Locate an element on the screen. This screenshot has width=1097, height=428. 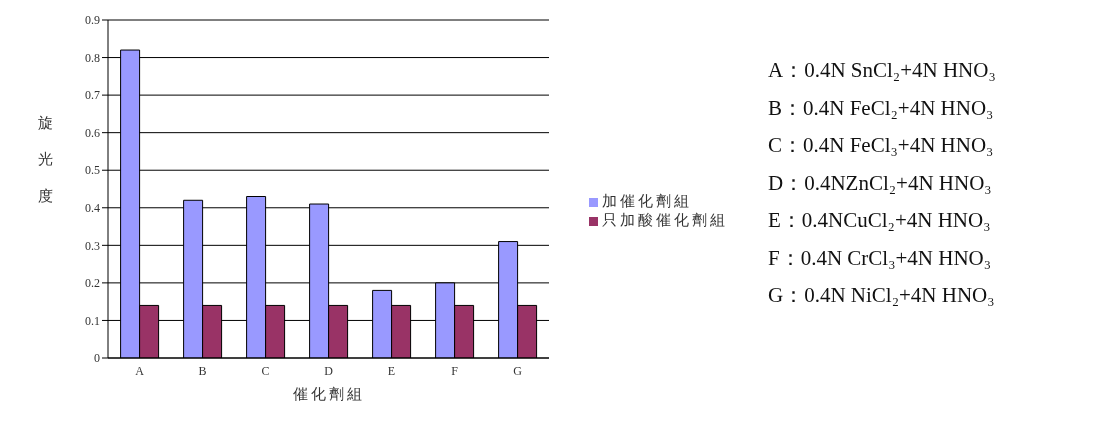
y-axis-title: 旋光度 is located at coordinates (46, 157).